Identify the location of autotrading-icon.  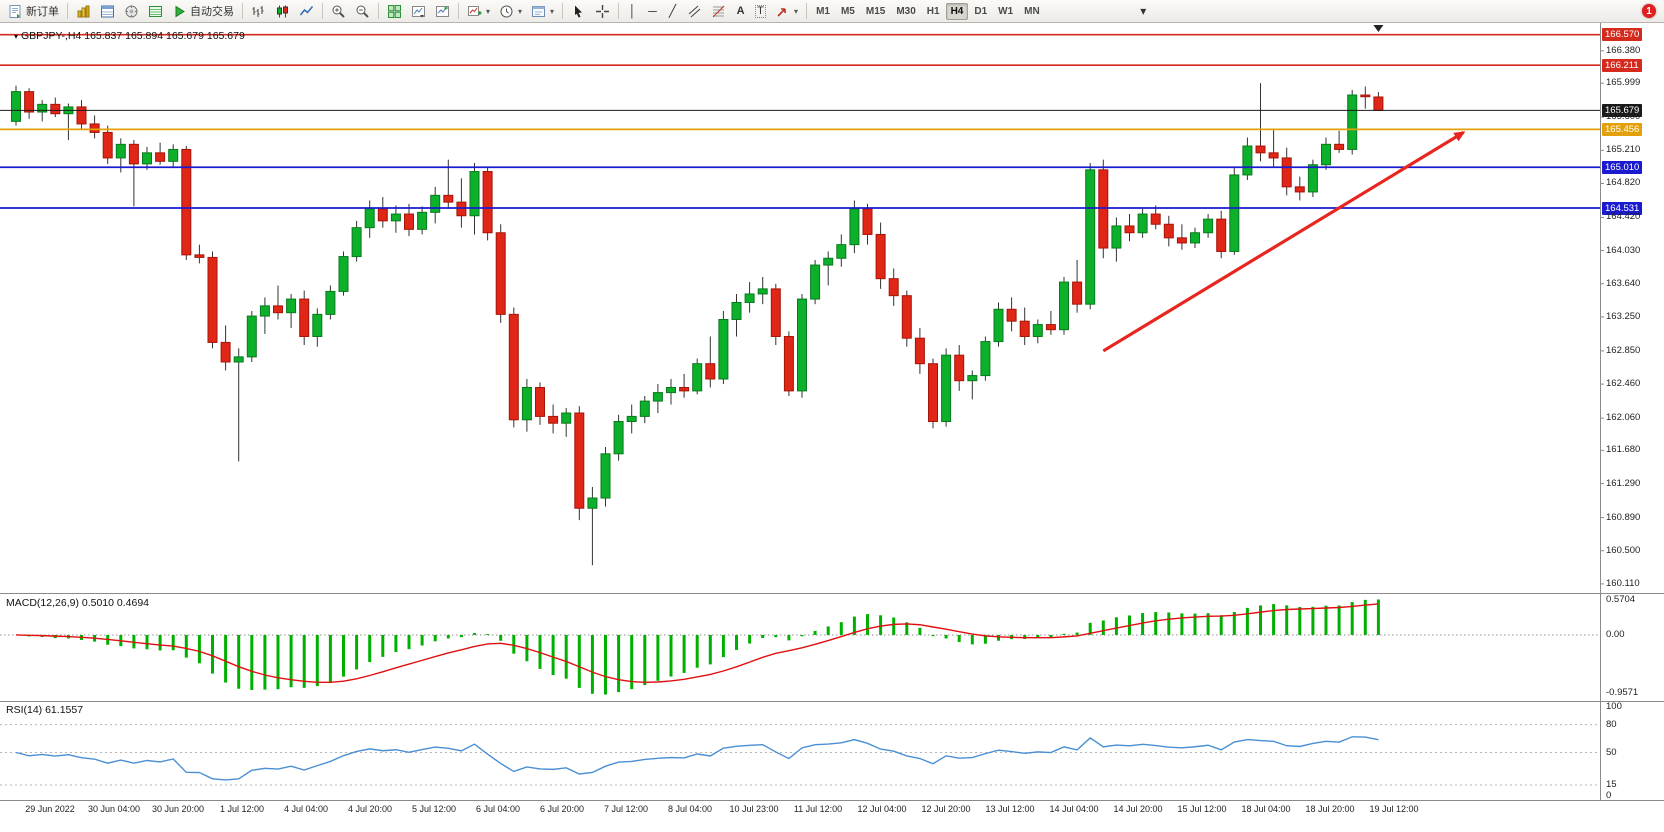
(180, 11).